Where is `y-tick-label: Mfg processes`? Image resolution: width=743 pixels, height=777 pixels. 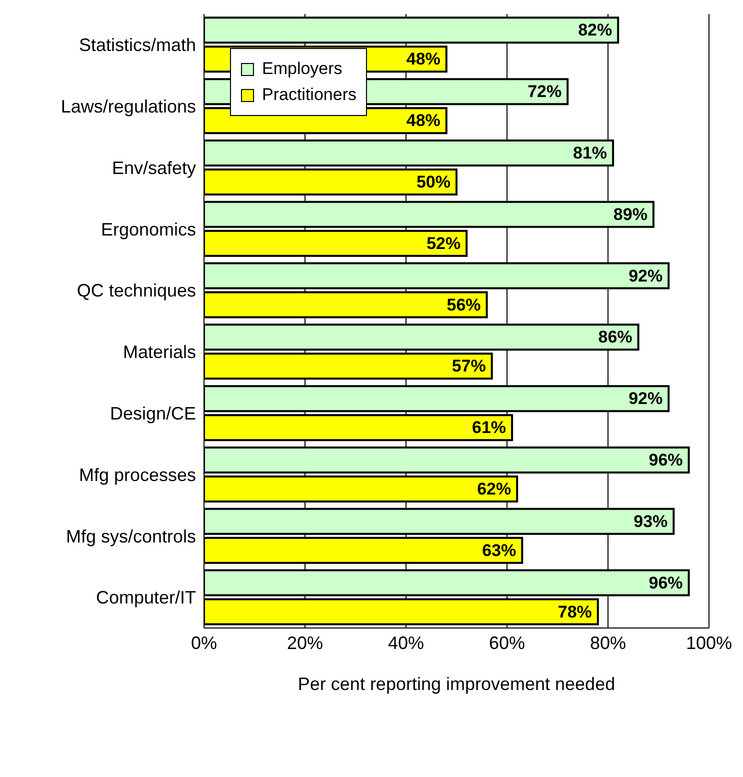
y-tick-label: Mfg processes is located at coordinates (137, 474).